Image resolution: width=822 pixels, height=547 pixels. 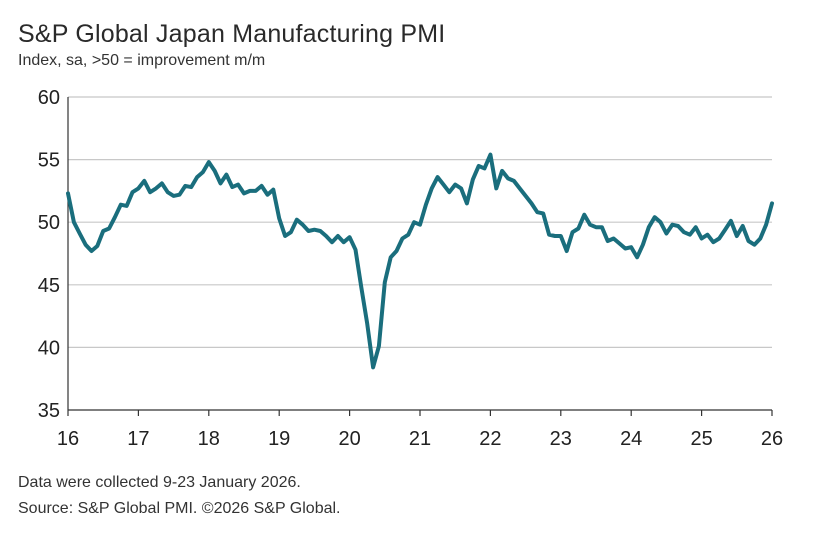 What do you see at coordinates (159, 482) in the screenshot?
I see `footnote-collection: Data were collected 9-23 January 2026.` at bounding box center [159, 482].